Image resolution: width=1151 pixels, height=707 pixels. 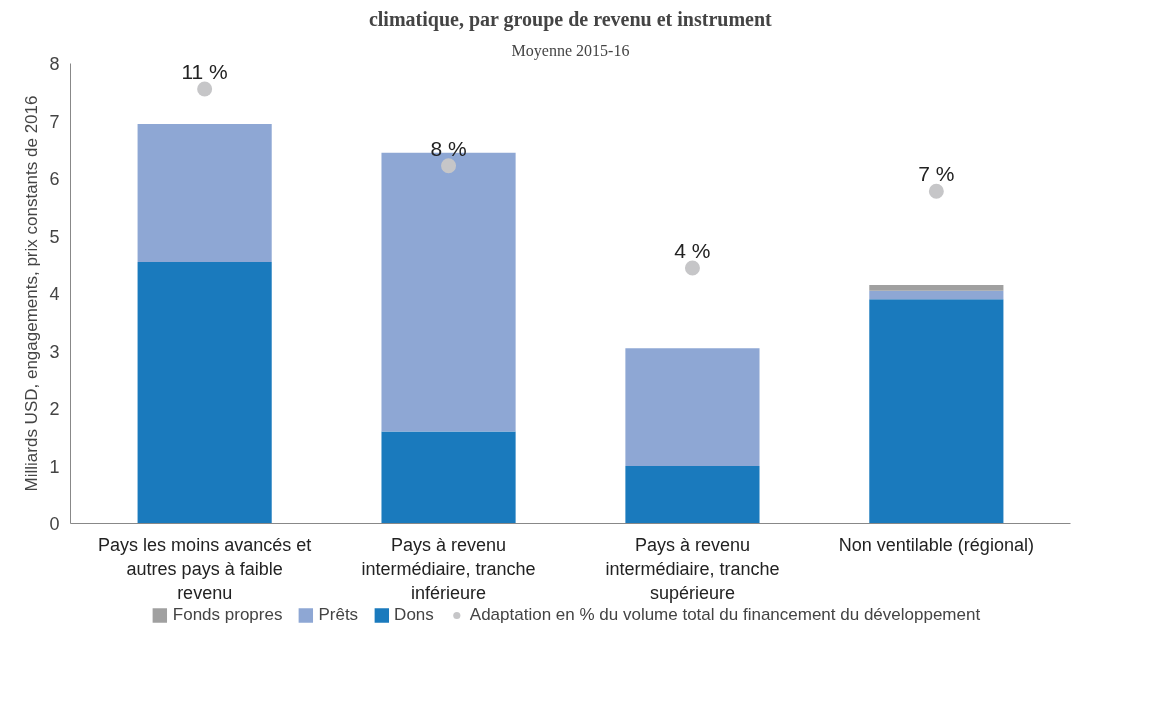 What do you see at coordinates (54, 121) in the screenshot?
I see `y-tick-label: 7` at bounding box center [54, 121].